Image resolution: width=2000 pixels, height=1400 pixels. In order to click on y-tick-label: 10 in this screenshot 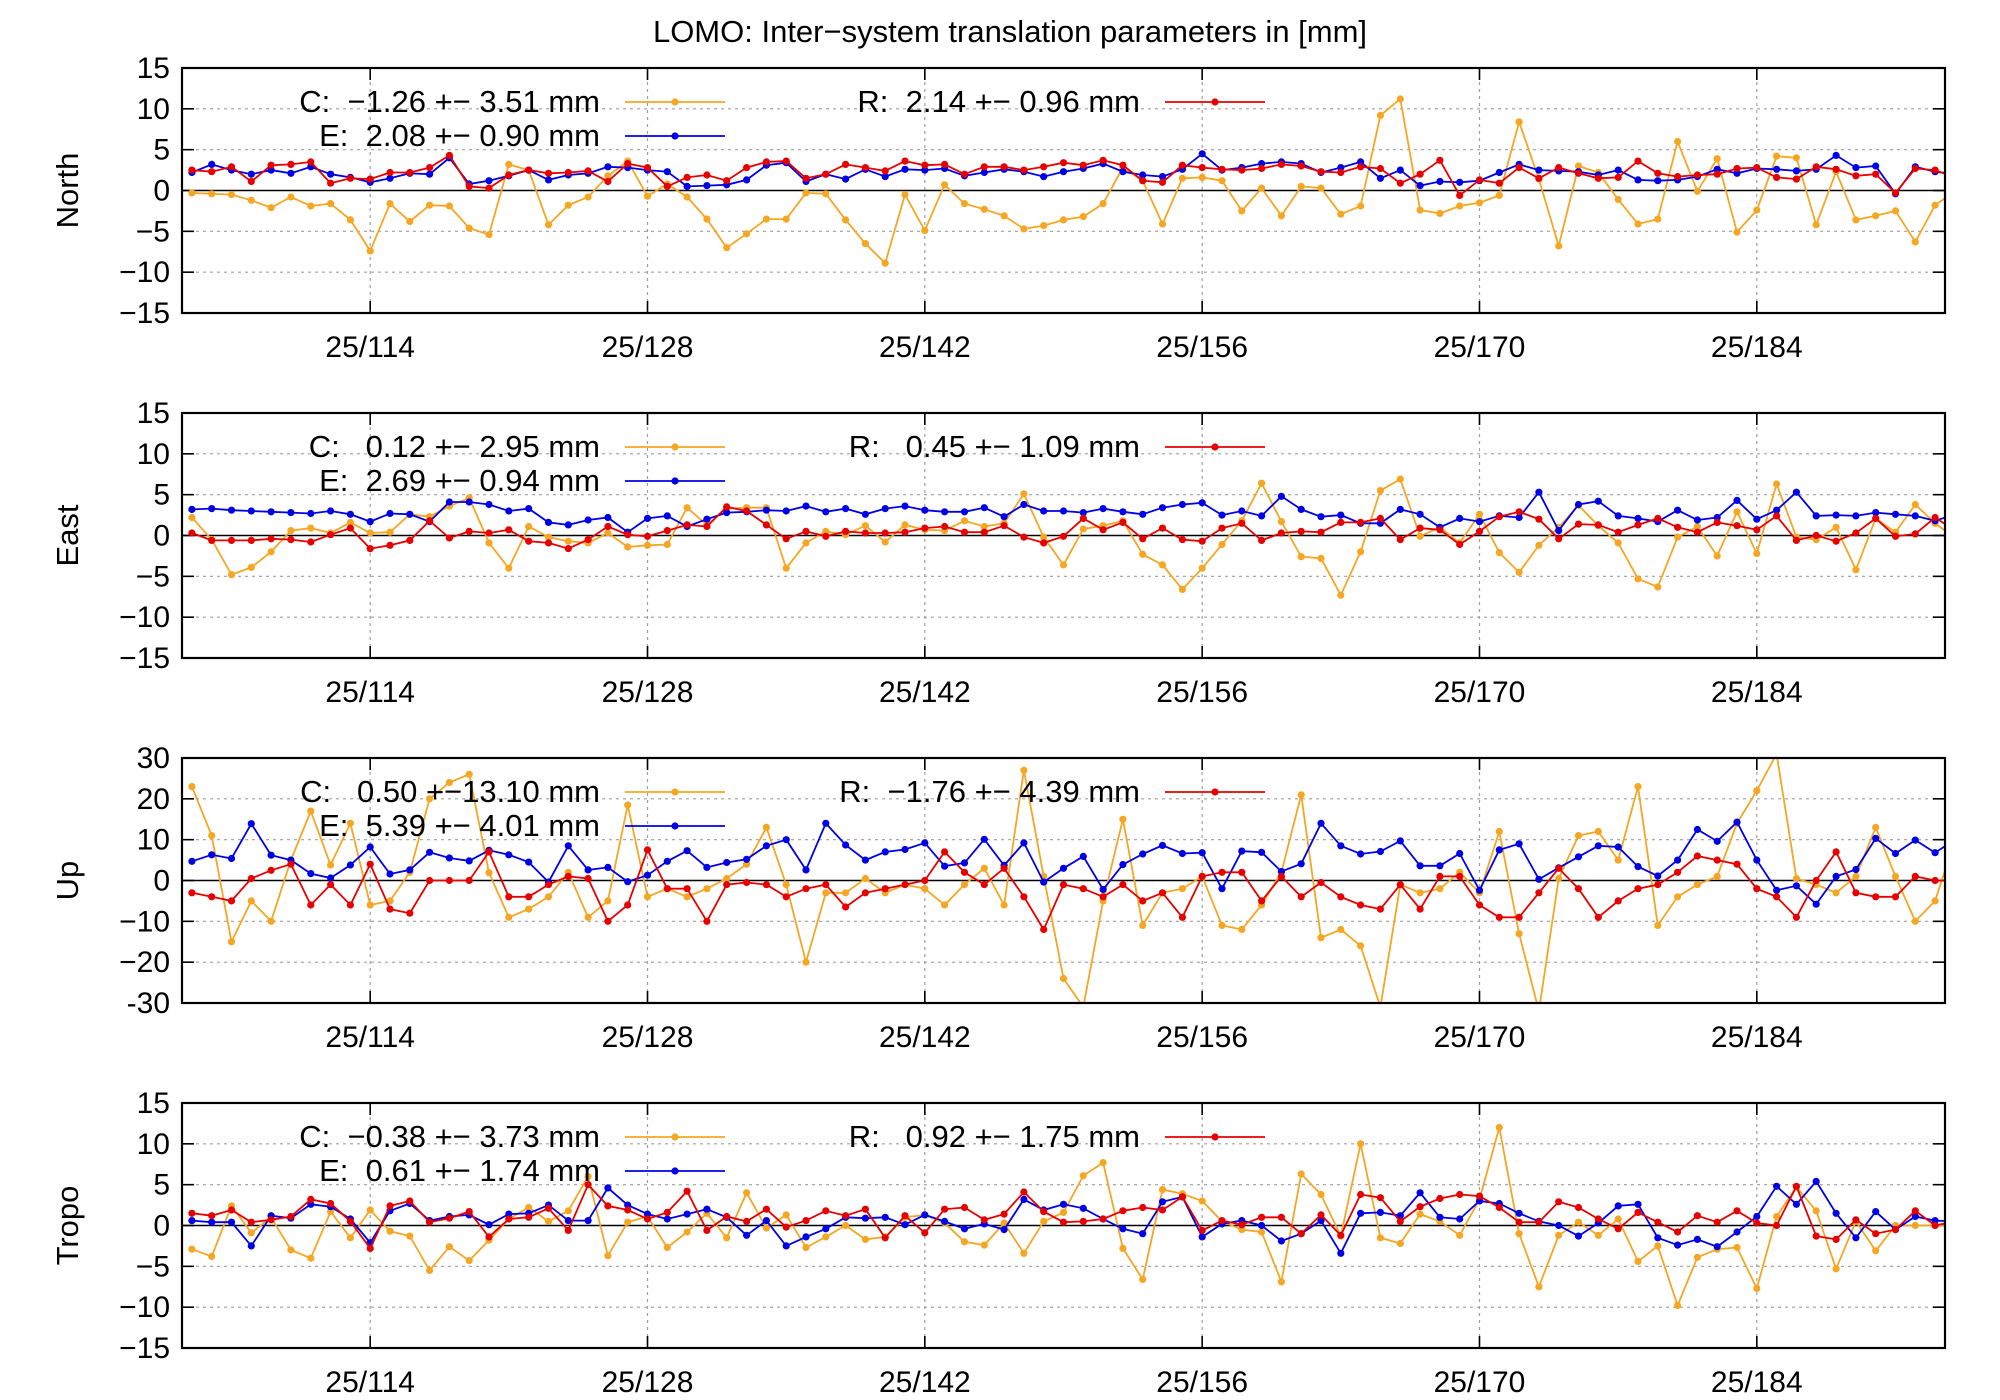, I will do `click(153, 840)`.